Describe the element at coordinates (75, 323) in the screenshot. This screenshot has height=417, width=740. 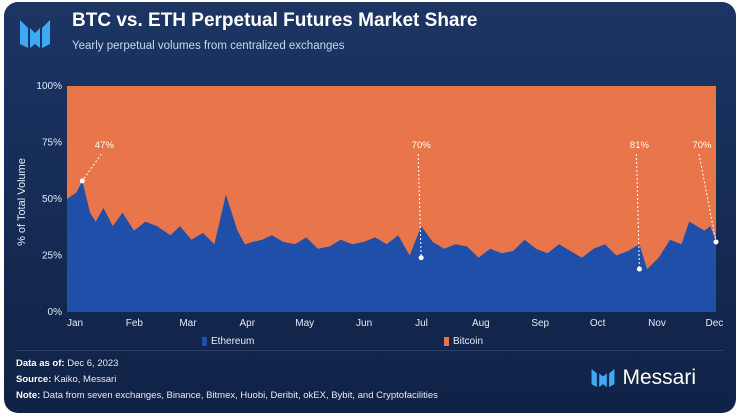
I see `x-tick-label: Jan` at that location.